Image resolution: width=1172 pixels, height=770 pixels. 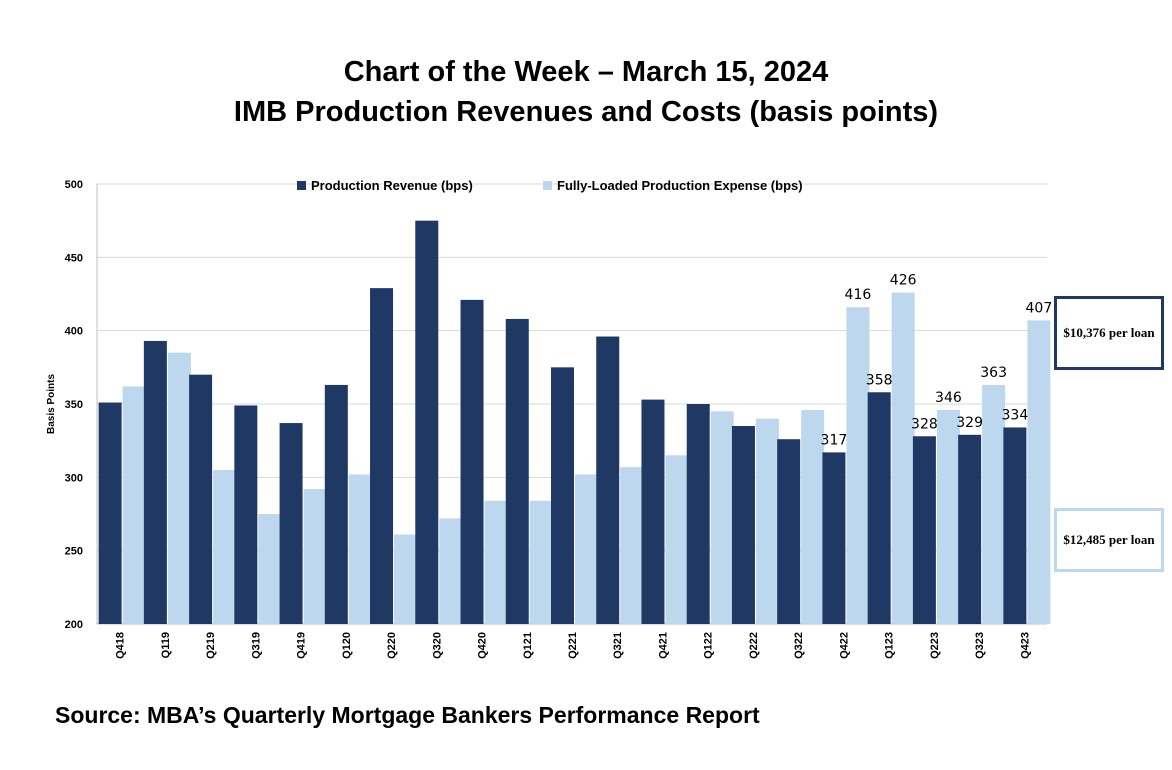 What do you see at coordinates (74, 258) in the screenshot?
I see `y-tick-label: 450` at bounding box center [74, 258].